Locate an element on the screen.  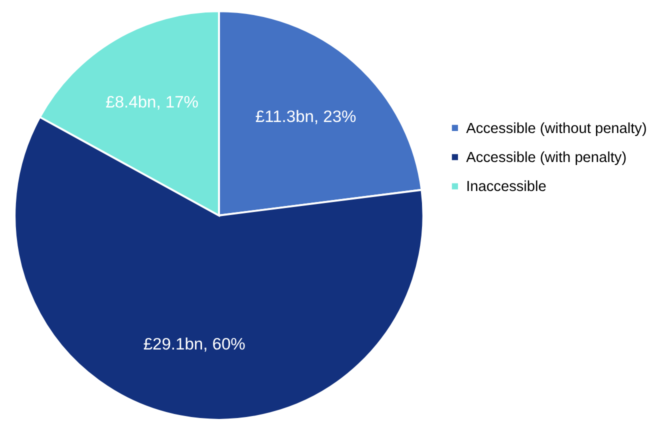
legend-label: Inaccessible is located at coordinates (506, 187).